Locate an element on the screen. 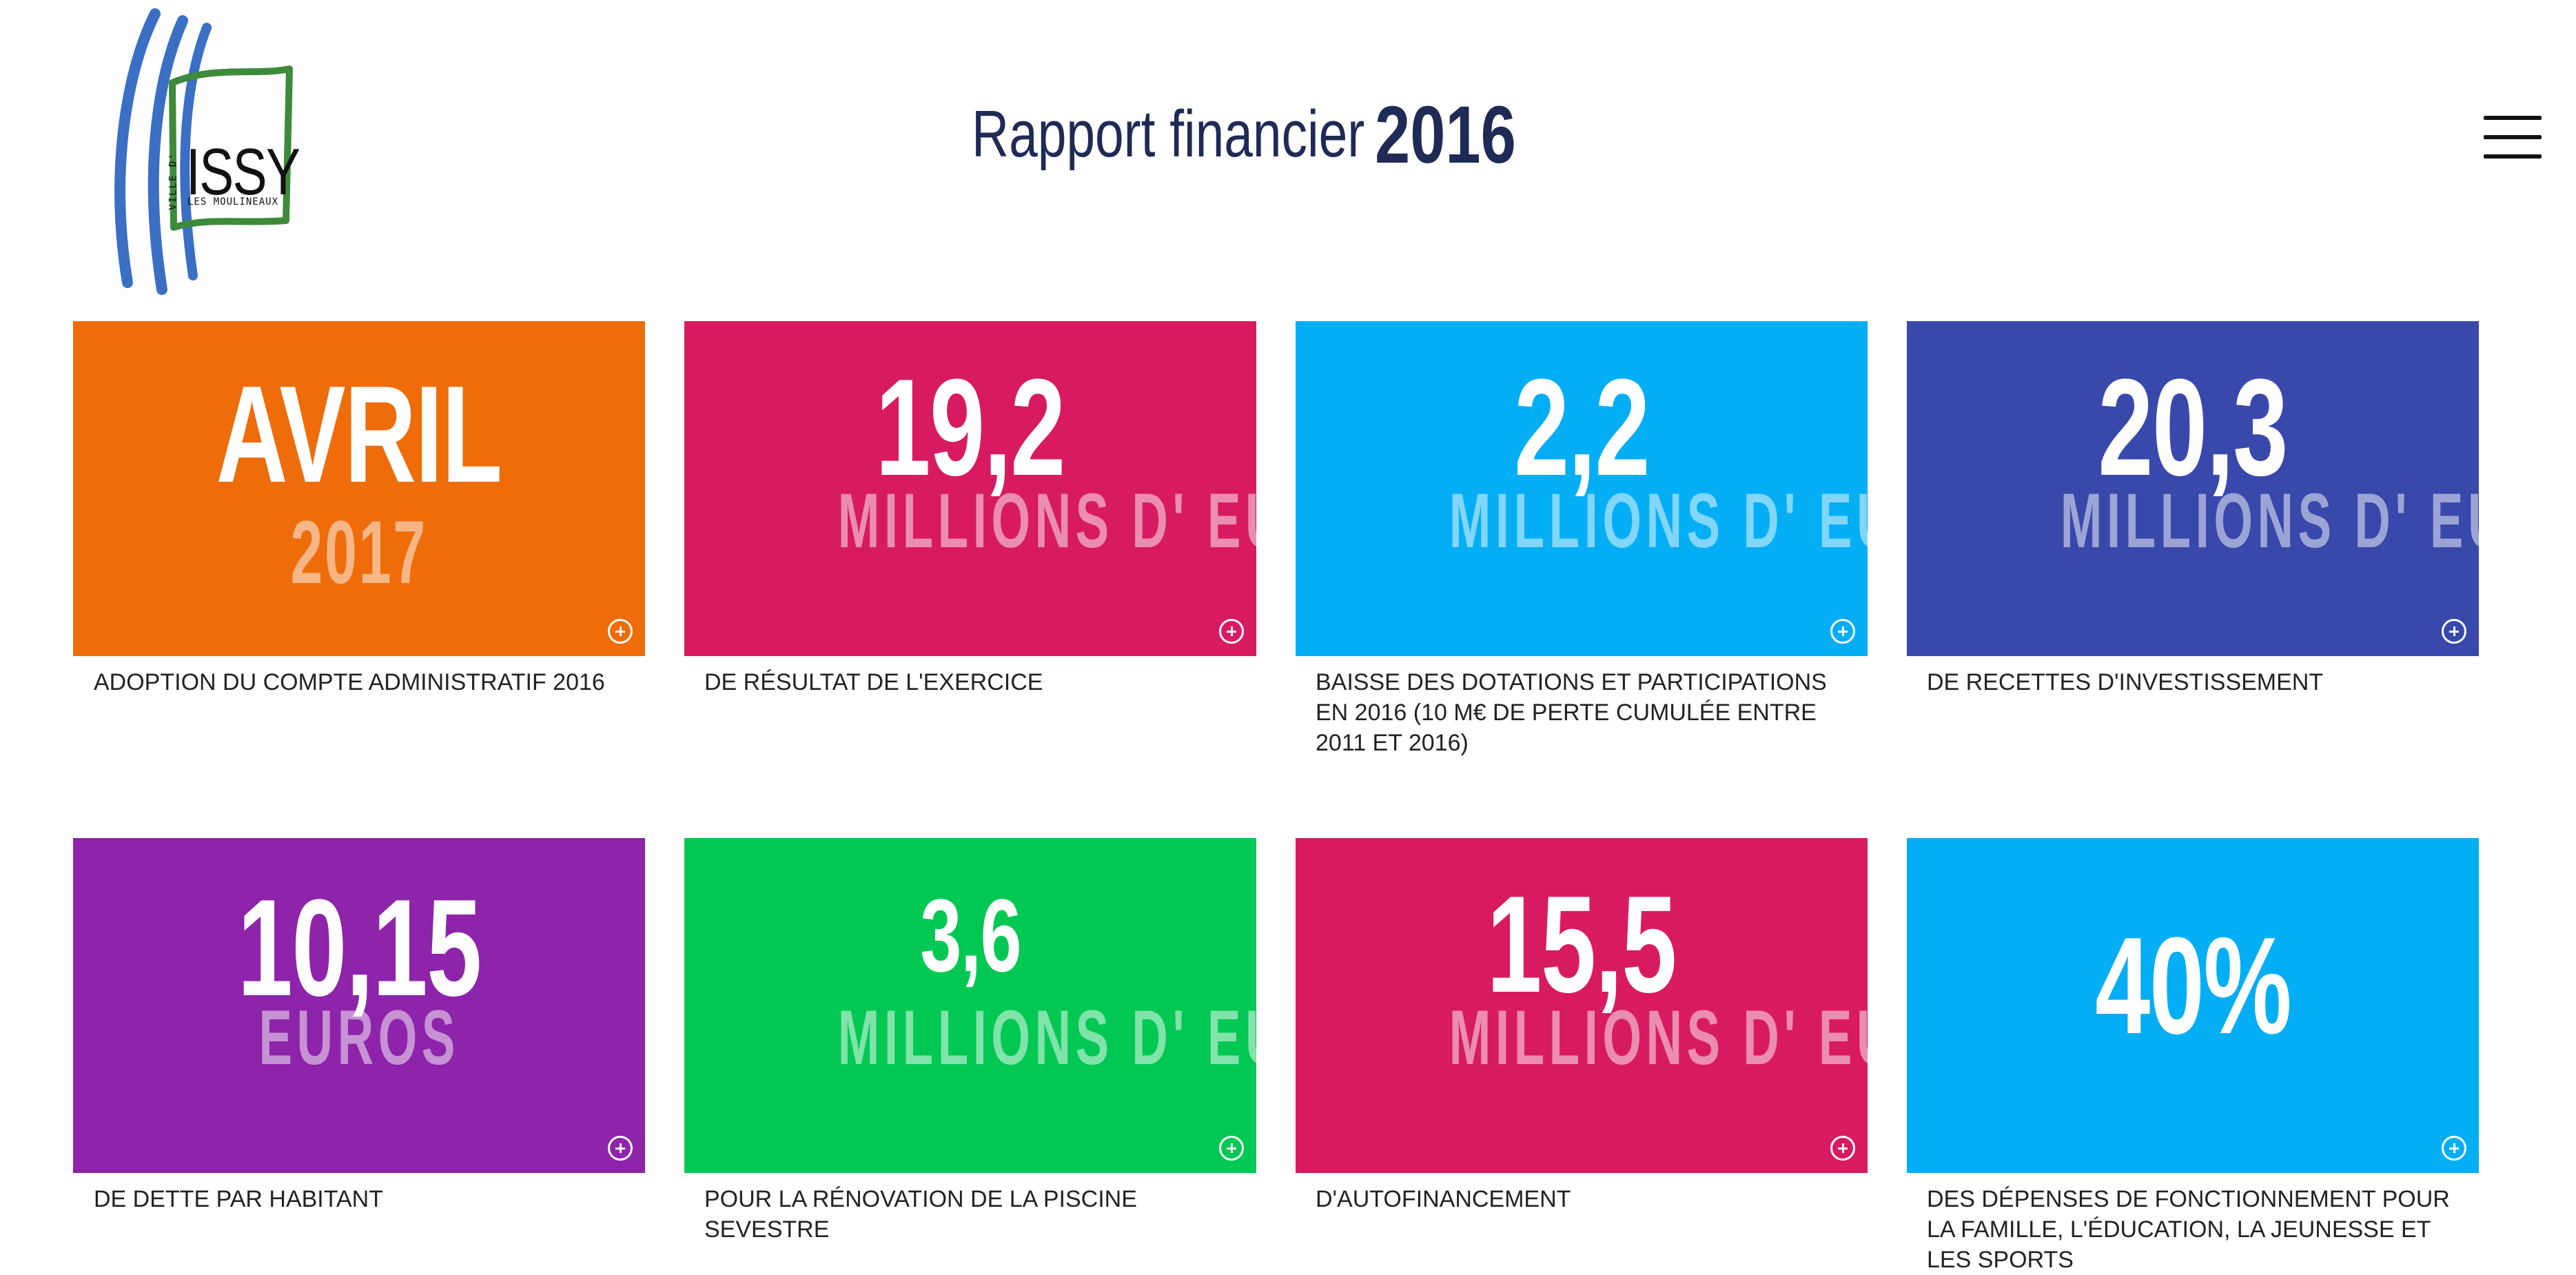  tile-depenses-fonctionnement: 40% is located at coordinates (2193, 1005).